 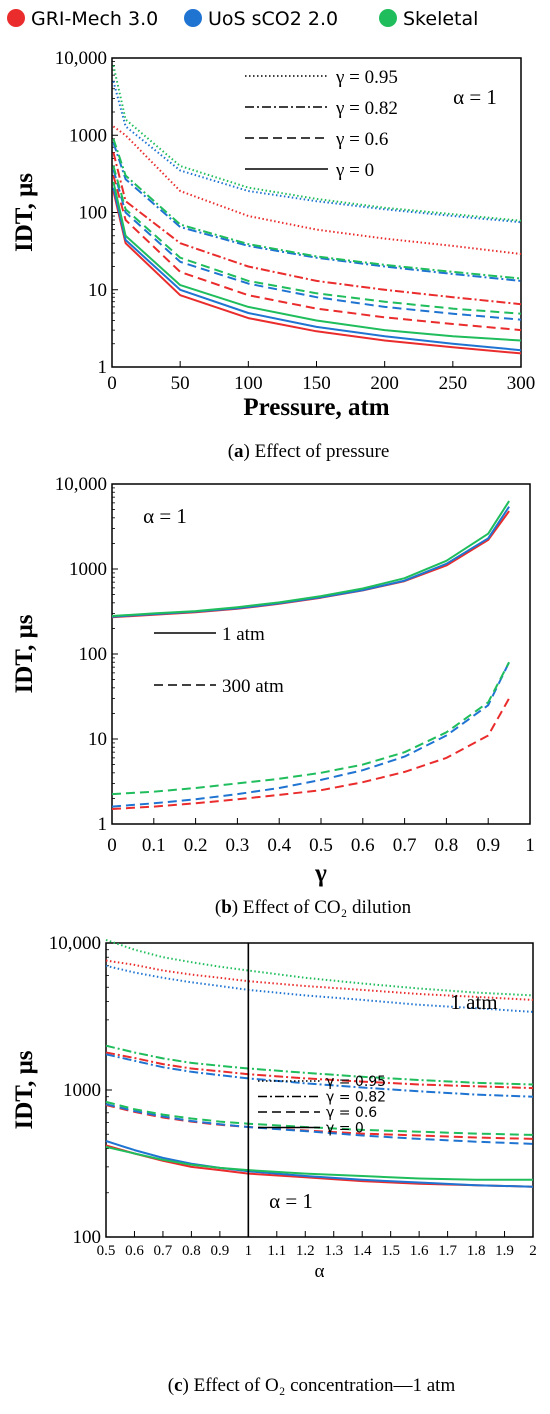 I want to click on x-tick-label: 150, so click(x=316, y=383).